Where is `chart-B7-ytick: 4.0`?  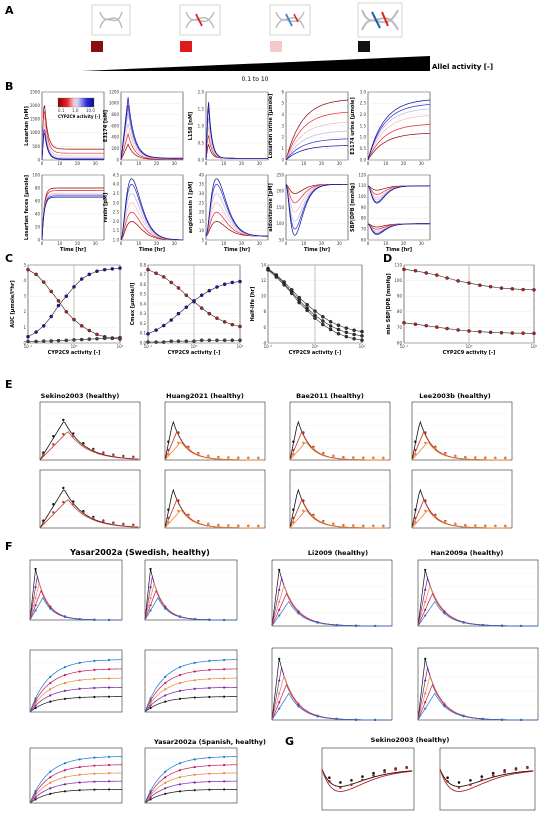
chart-B7-ytick: 4.0 is located at coordinates (116, 184).